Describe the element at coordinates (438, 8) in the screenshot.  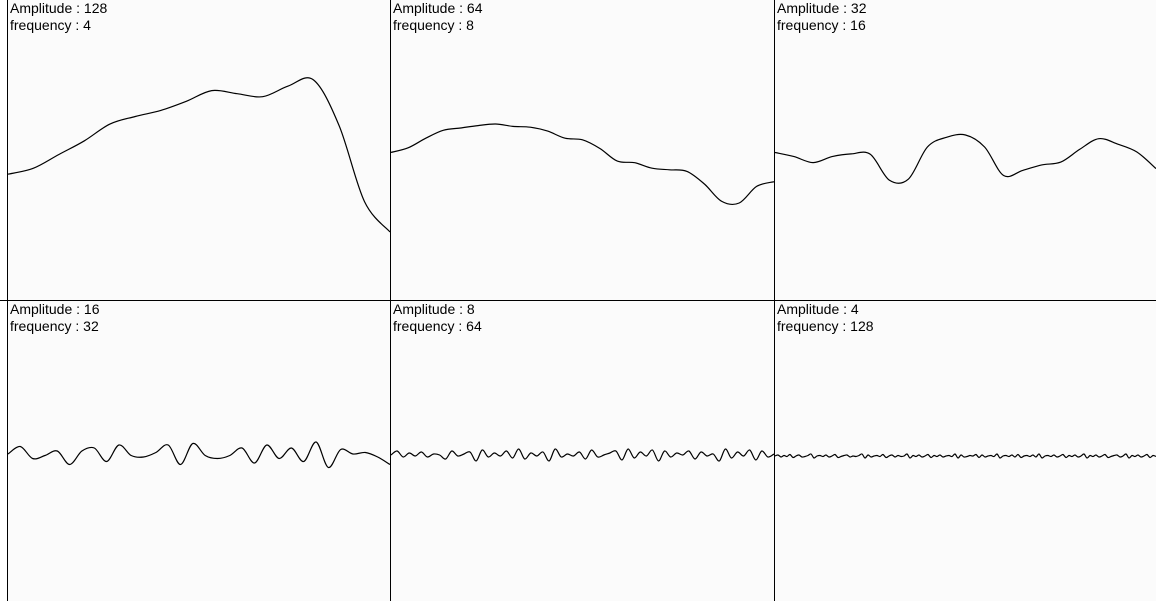
I see `panel-2-amplitude-label: Amplitude : 64` at that location.